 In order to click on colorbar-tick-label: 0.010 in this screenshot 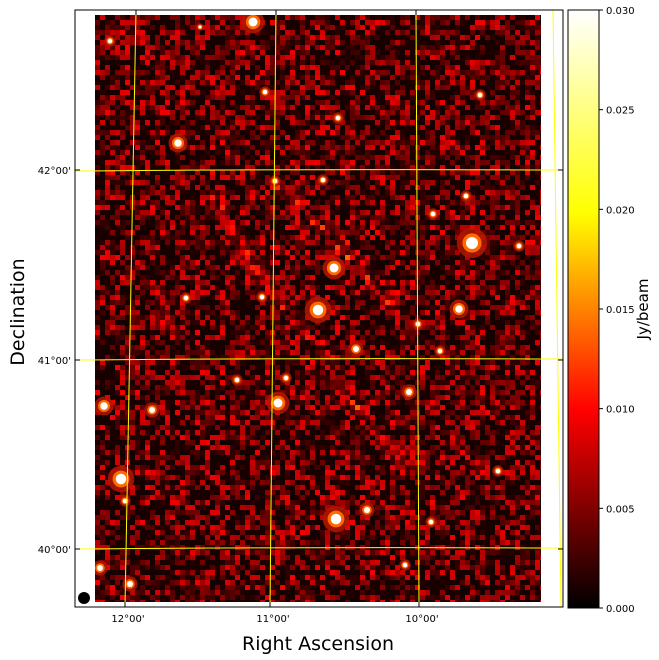, I will do `click(620, 410)`.